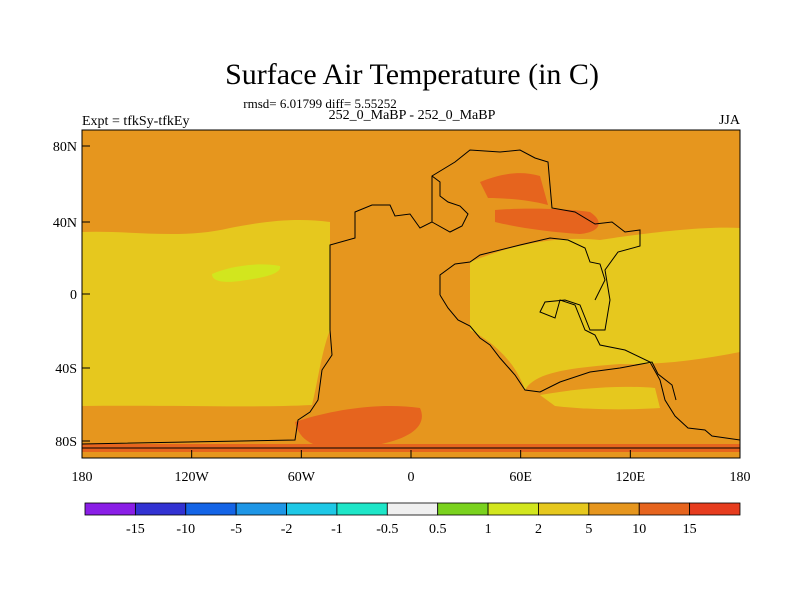 The width and height of the screenshot is (800, 605). What do you see at coordinates (66, 442) in the screenshot?
I see `y-tick-label: 80S` at bounding box center [66, 442].